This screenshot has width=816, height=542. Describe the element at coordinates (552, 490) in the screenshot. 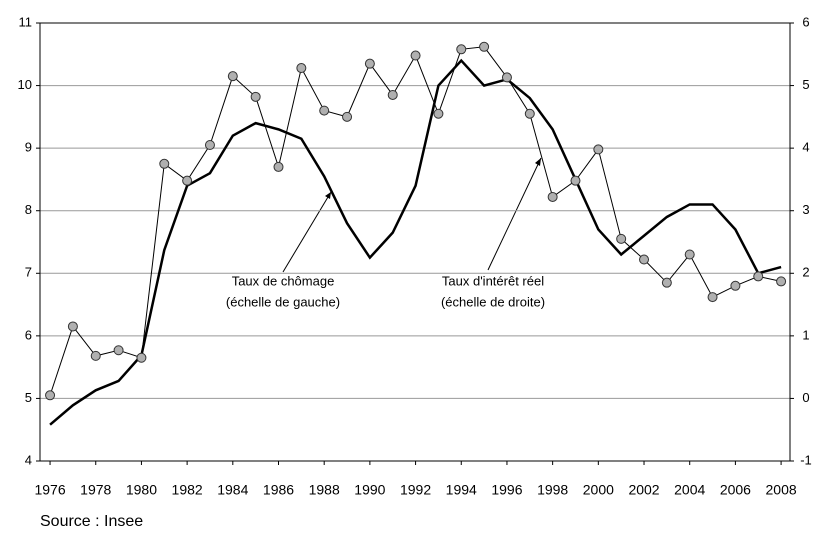

I see `x-tick-label: 1998` at that location.